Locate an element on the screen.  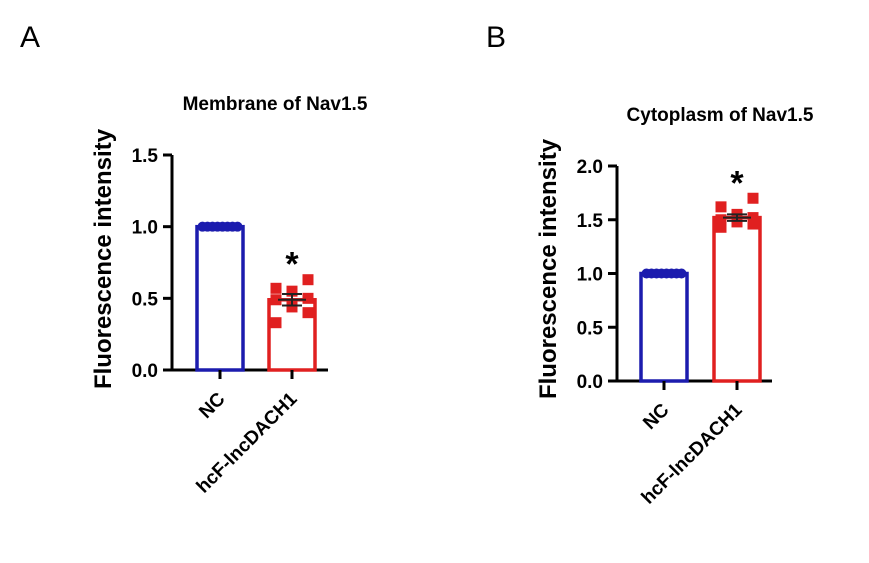
panel-a-y-tick-label: 1.5 is located at coordinates (145, 156).